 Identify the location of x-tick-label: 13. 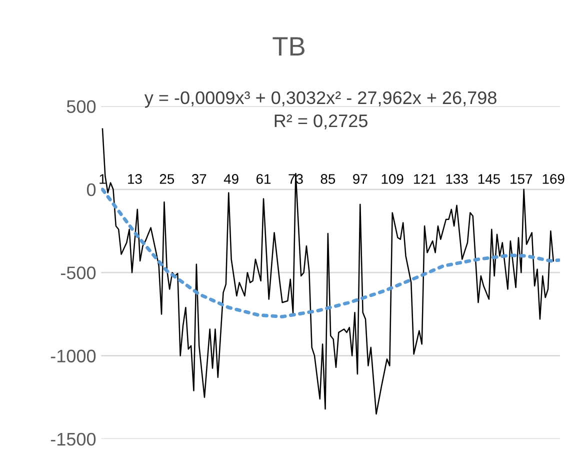
(135, 179).